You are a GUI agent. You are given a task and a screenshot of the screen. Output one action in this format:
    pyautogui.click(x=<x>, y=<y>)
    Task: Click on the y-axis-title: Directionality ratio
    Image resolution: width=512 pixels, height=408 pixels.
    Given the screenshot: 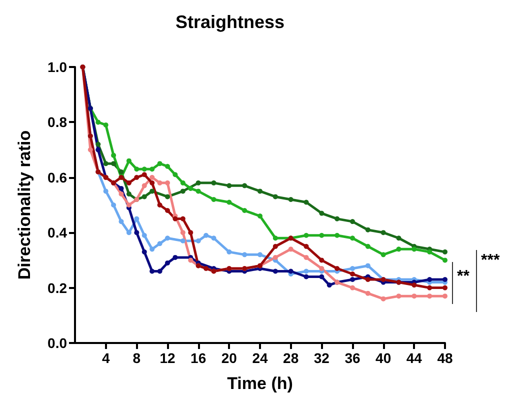 What is the action you would take?
    pyautogui.click(x=24, y=205)
    